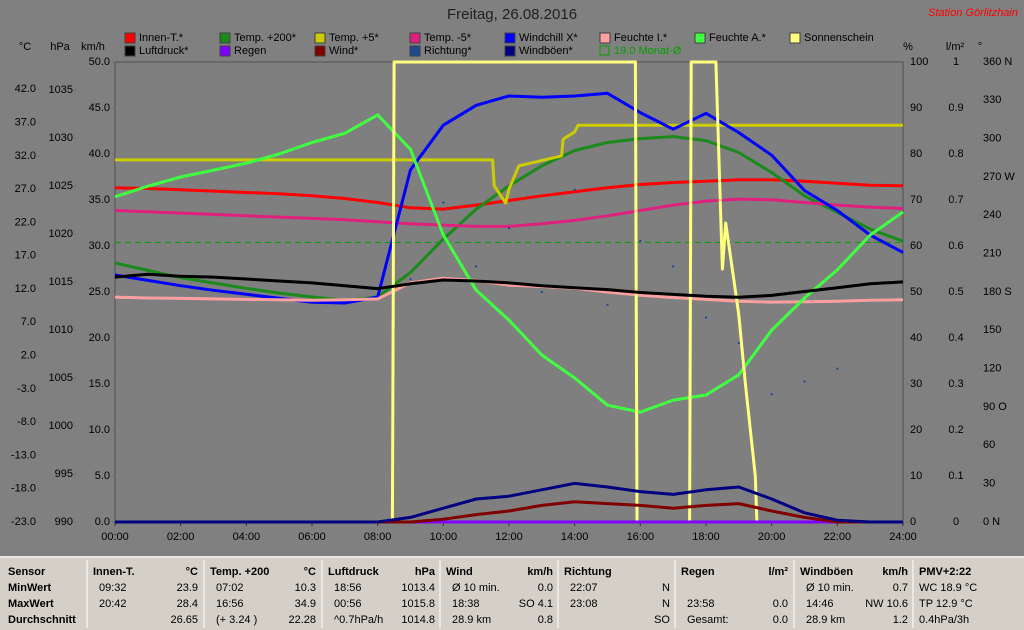  What do you see at coordinates (348, 588) in the screenshot?
I see `table-cell: 18:56` at bounding box center [348, 588].